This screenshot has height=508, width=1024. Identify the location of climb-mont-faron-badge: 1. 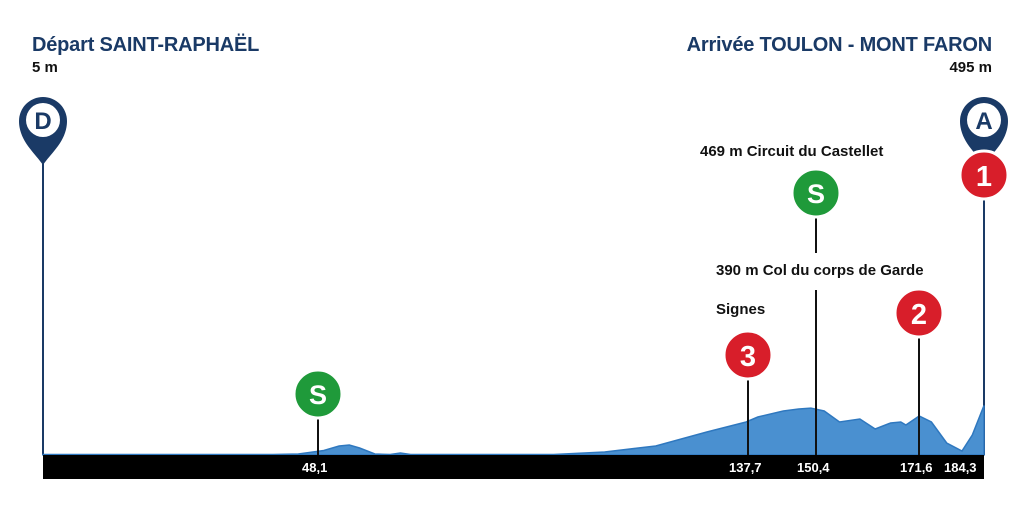
(984, 175).